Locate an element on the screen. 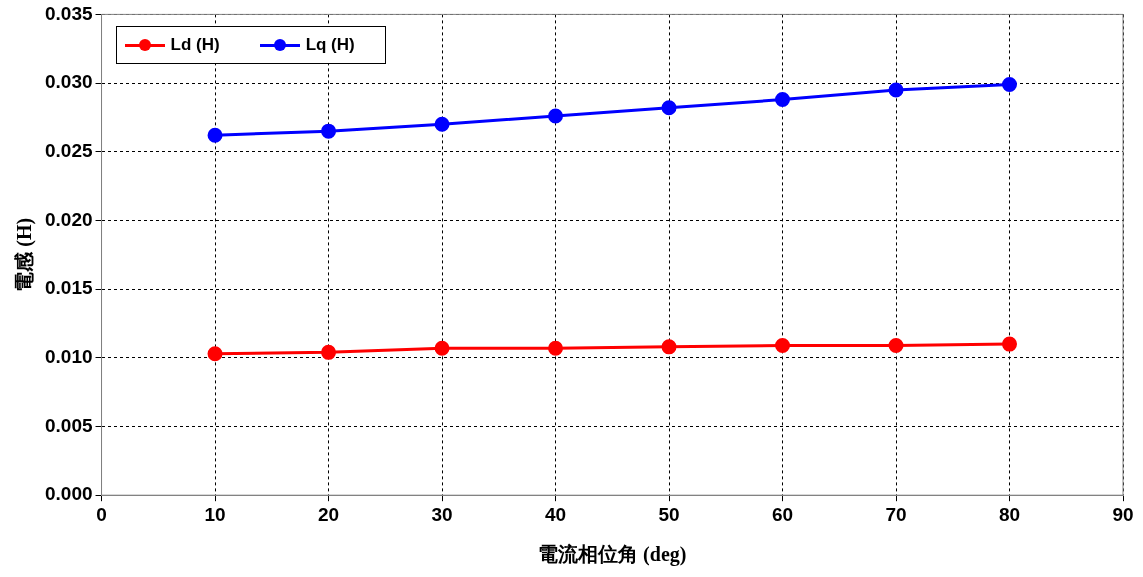  x-tick-label: 50 is located at coordinates (669, 514).